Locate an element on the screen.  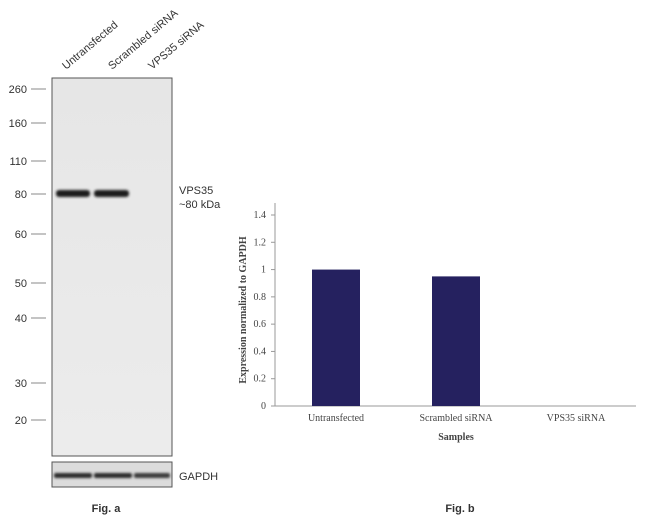
y-tick-label: 0 is located at coordinates (263, 406).